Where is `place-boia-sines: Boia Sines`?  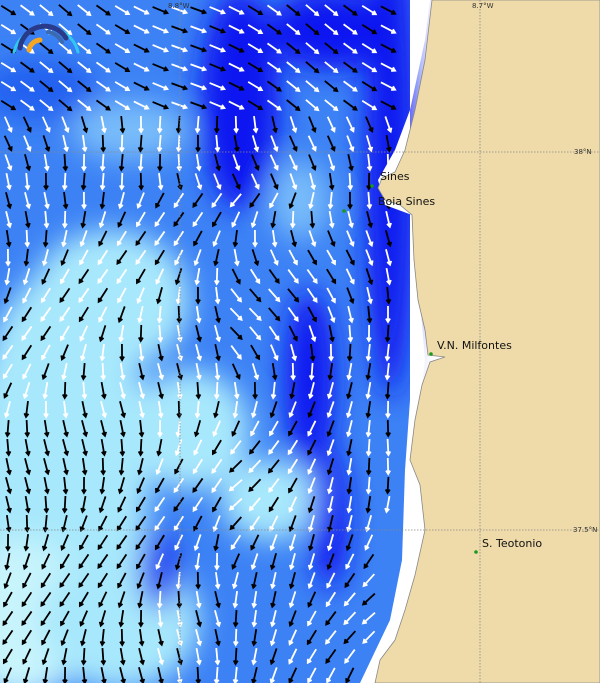 place-boia-sines: Boia Sines is located at coordinates (388, 204).